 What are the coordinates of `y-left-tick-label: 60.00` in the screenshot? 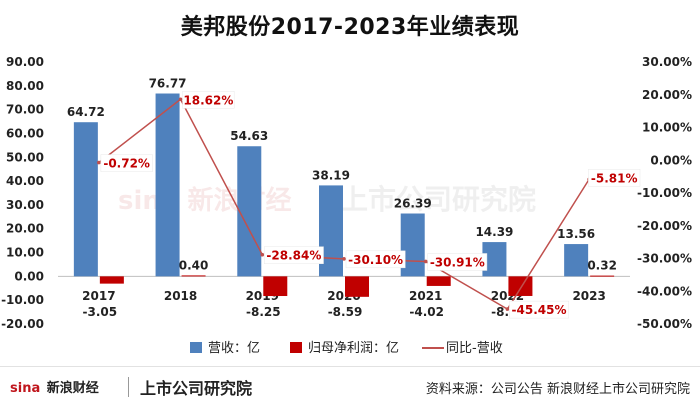 It's located at (25, 133).